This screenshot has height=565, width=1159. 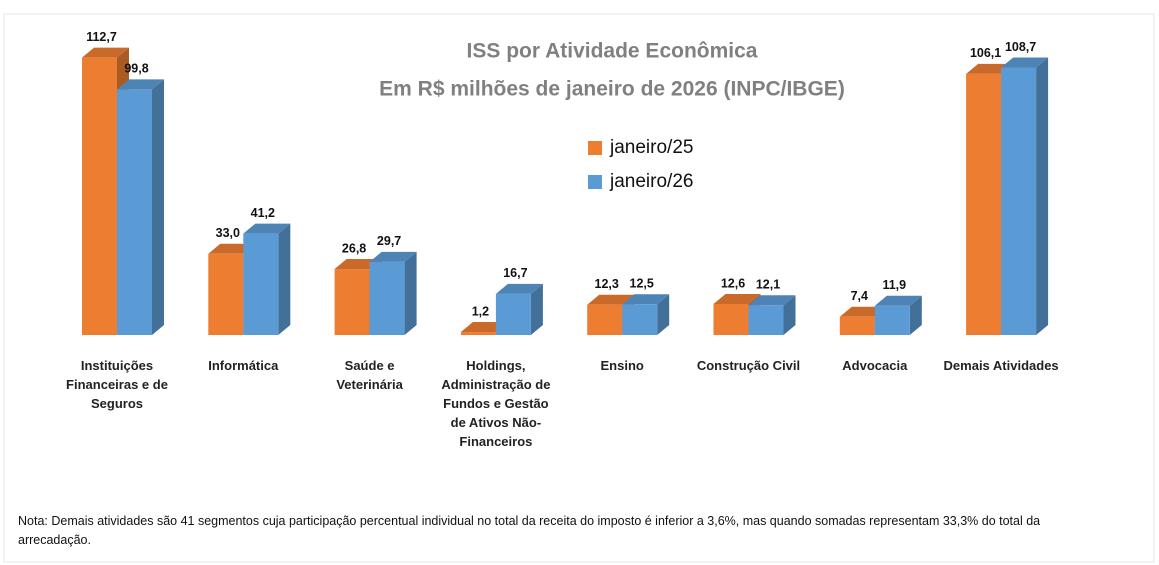 I want to click on chart-title: ISS por Atividade Econômica, so click(x=612, y=51).